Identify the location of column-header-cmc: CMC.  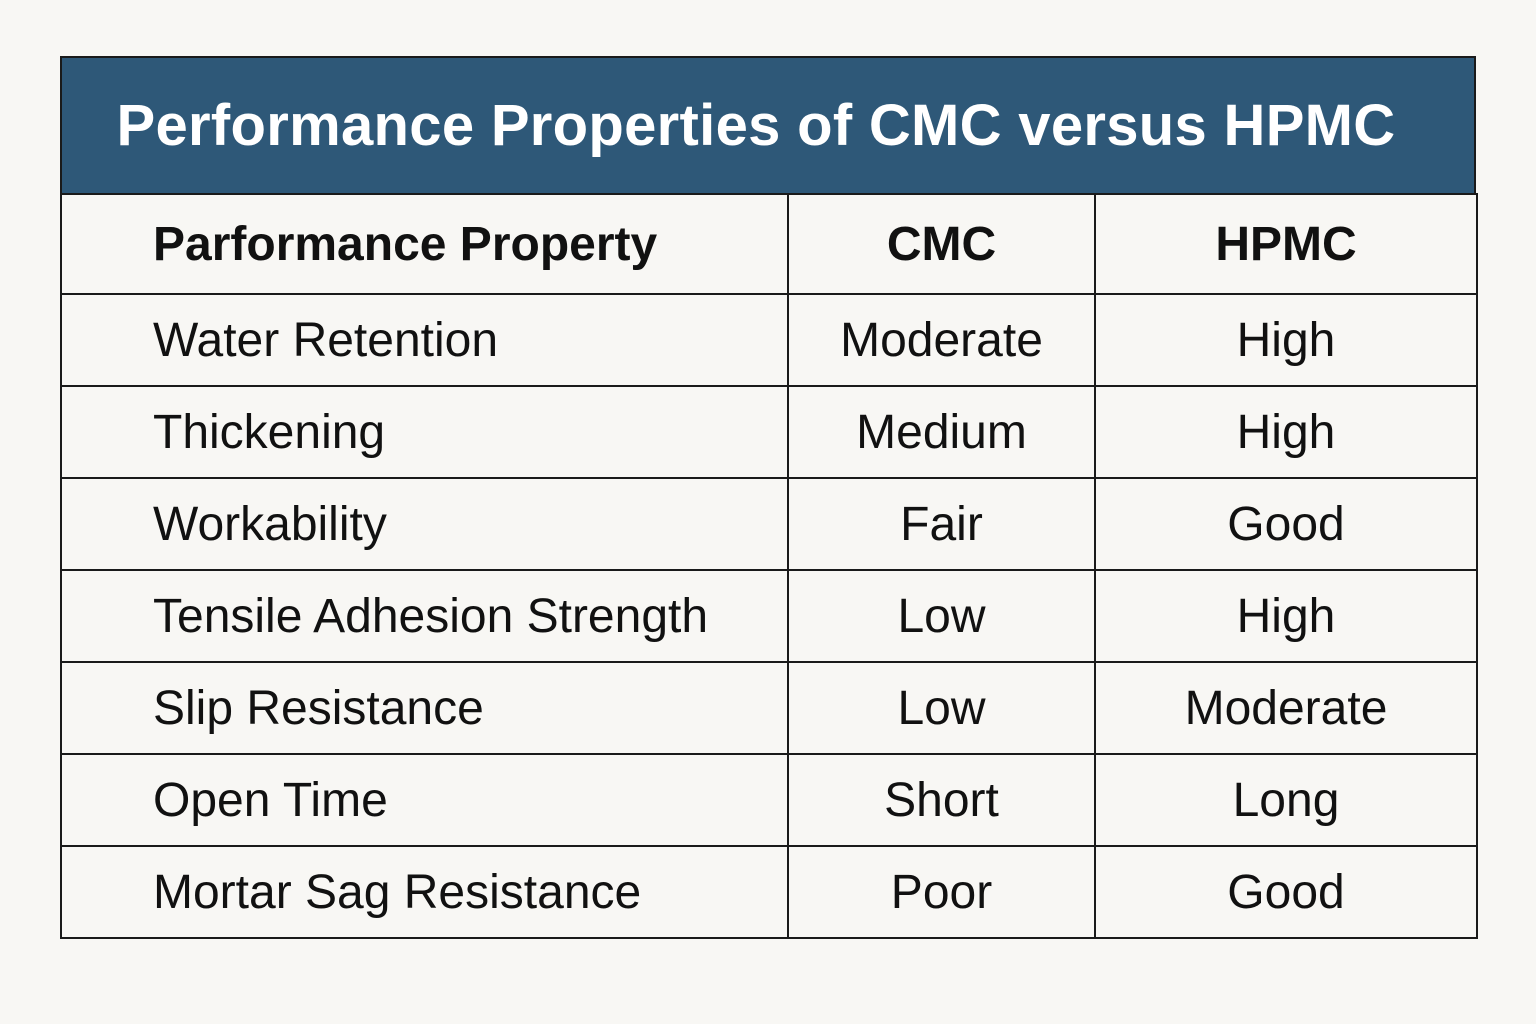
(941, 244).